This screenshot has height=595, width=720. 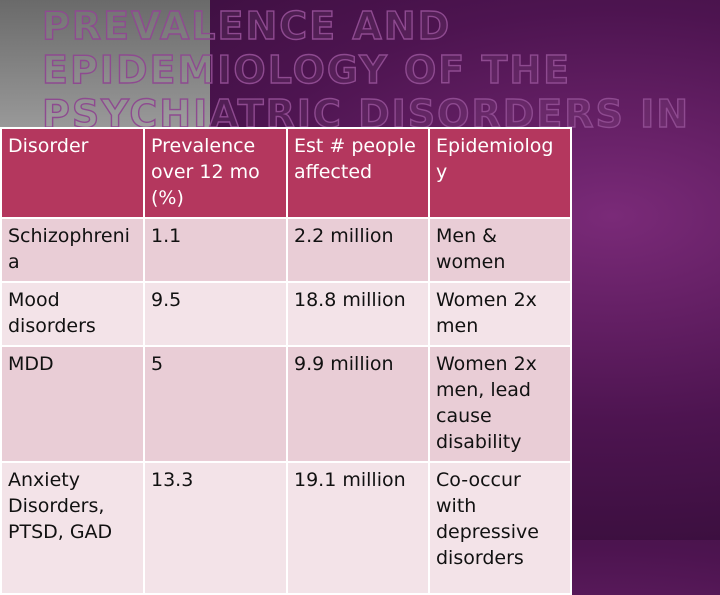 What do you see at coordinates (358, 314) in the screenshot?
I see `table-cell: 18.8 million` at bounding box center [358, 314].